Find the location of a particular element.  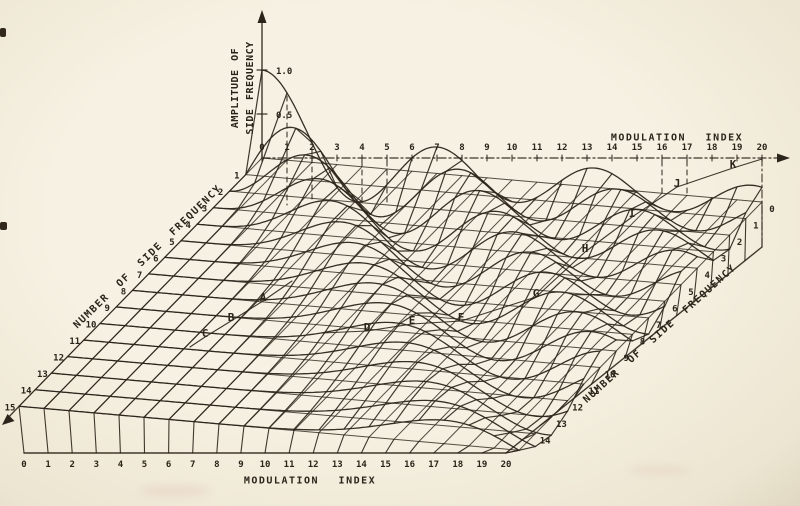

top-axis-tick-label: 20 is located at coordinates (762, 148).